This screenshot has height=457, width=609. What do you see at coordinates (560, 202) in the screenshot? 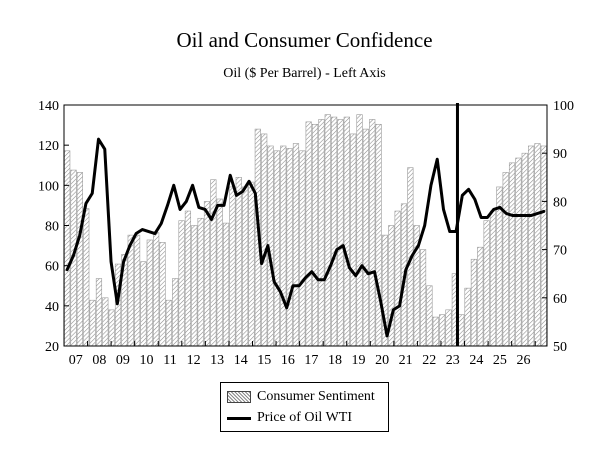
I see `right-axis-tick-label: 80` at bounding box center [560, 202].